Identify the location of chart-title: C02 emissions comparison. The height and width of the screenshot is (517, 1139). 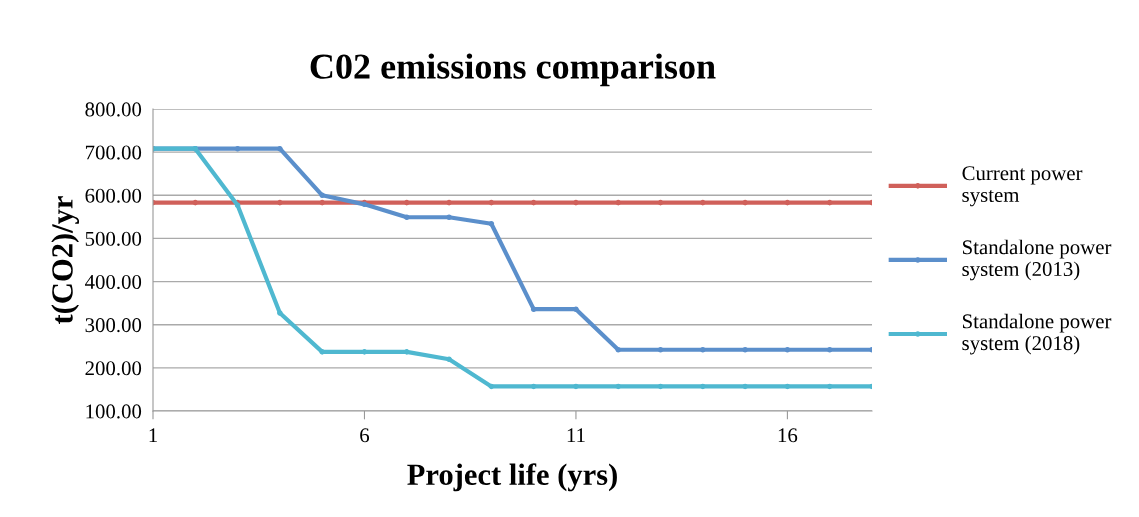
(513, 70).